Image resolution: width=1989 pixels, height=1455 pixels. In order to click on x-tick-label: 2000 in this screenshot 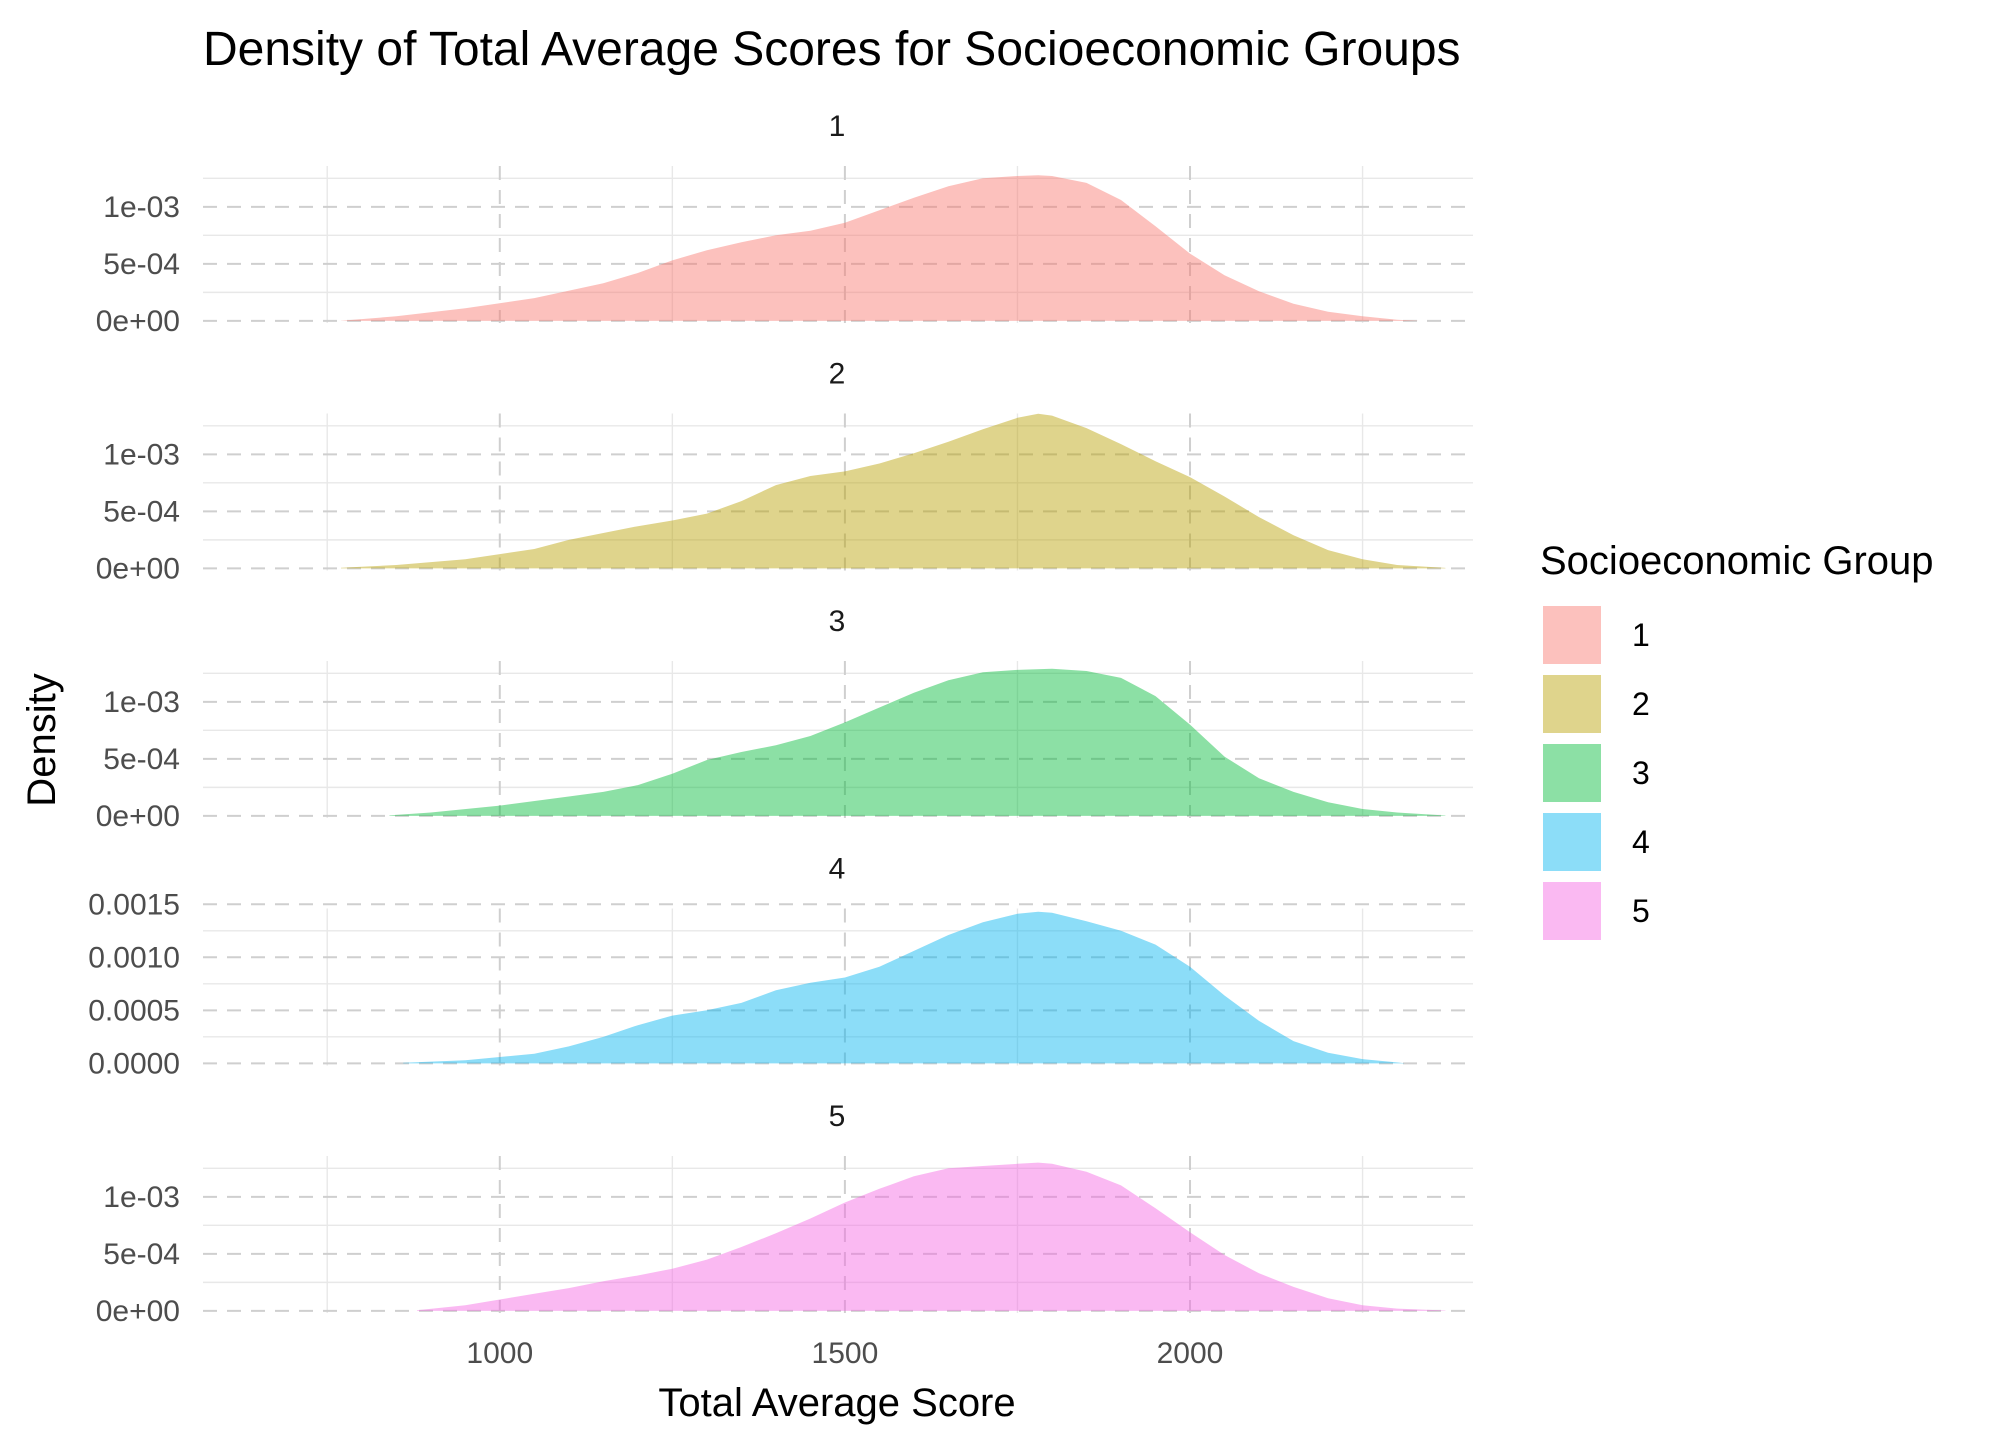, I will do `click(1190, 1353)`.